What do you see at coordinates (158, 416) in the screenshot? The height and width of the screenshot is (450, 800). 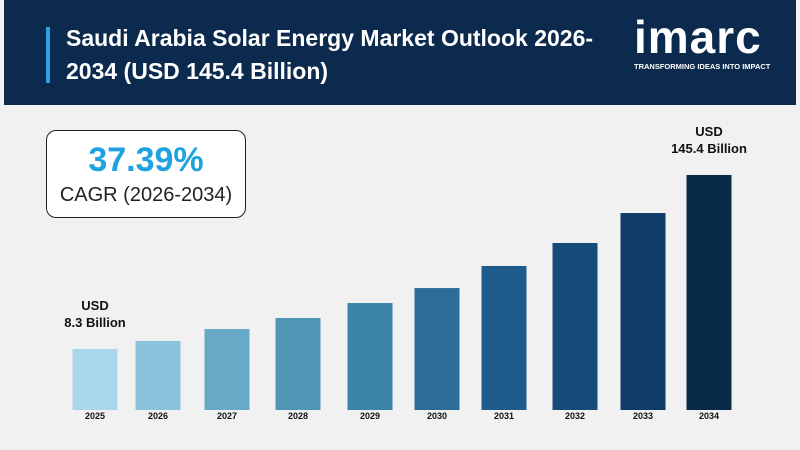 I see `x-tick-label: 2026` at bounding box center [158, 416].